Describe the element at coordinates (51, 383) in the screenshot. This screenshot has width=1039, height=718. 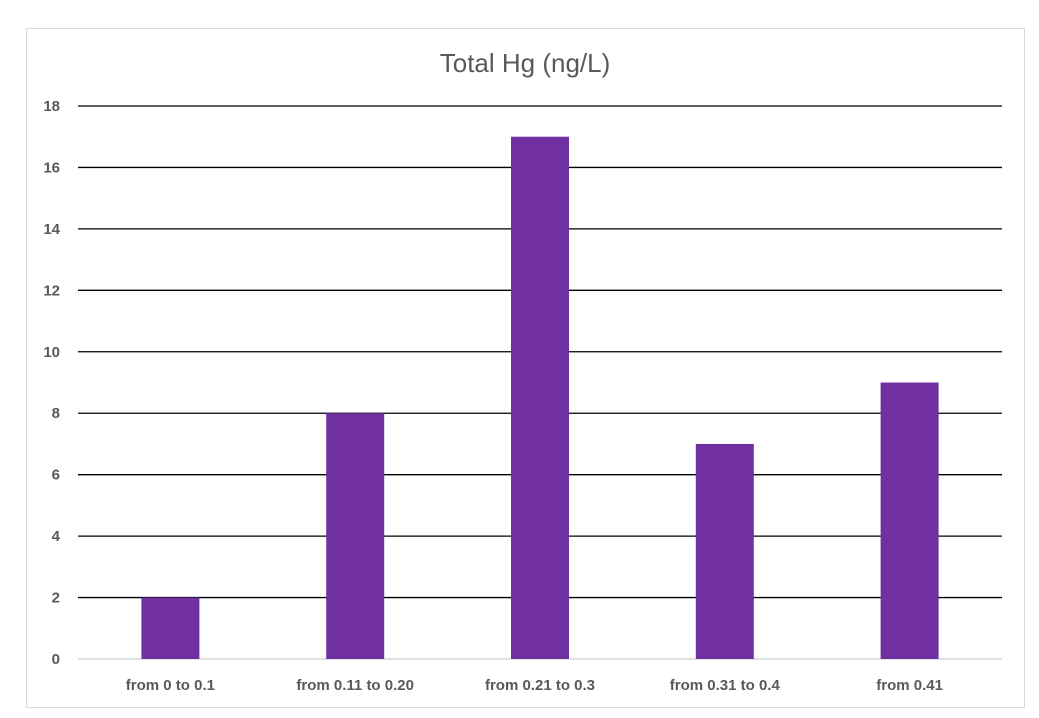
I see `y-axis-ticks: 0 2 4 6 8 10 12 14 16 18` at that location.